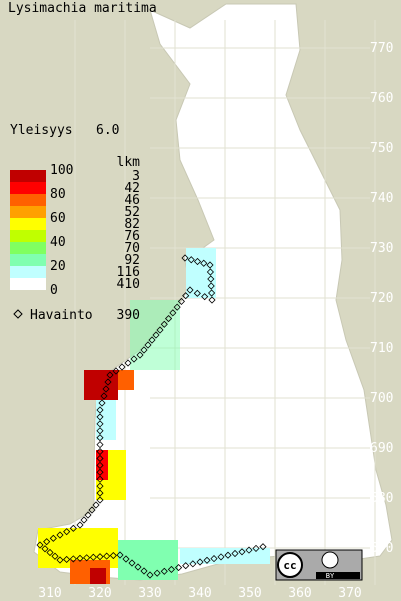 Image resolution: width=401 pixels, height=601 pixels. Describe the element at coordinates (49, 593) in the screenshot. I see `x-label: 310` at that location.